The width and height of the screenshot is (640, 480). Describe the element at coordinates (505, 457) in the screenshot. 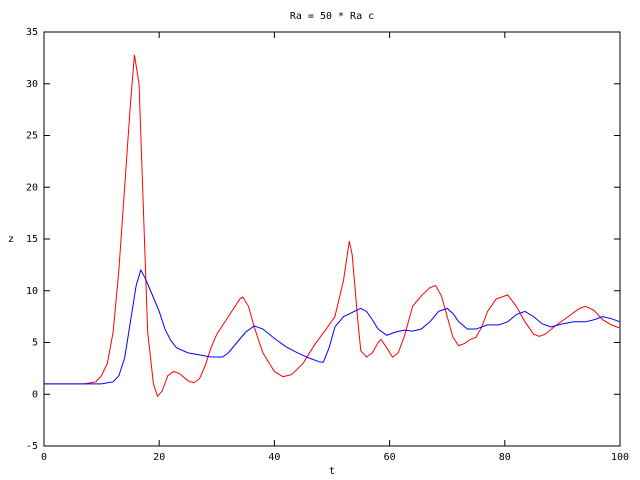

I see `x-tick-label: 80` at that location.